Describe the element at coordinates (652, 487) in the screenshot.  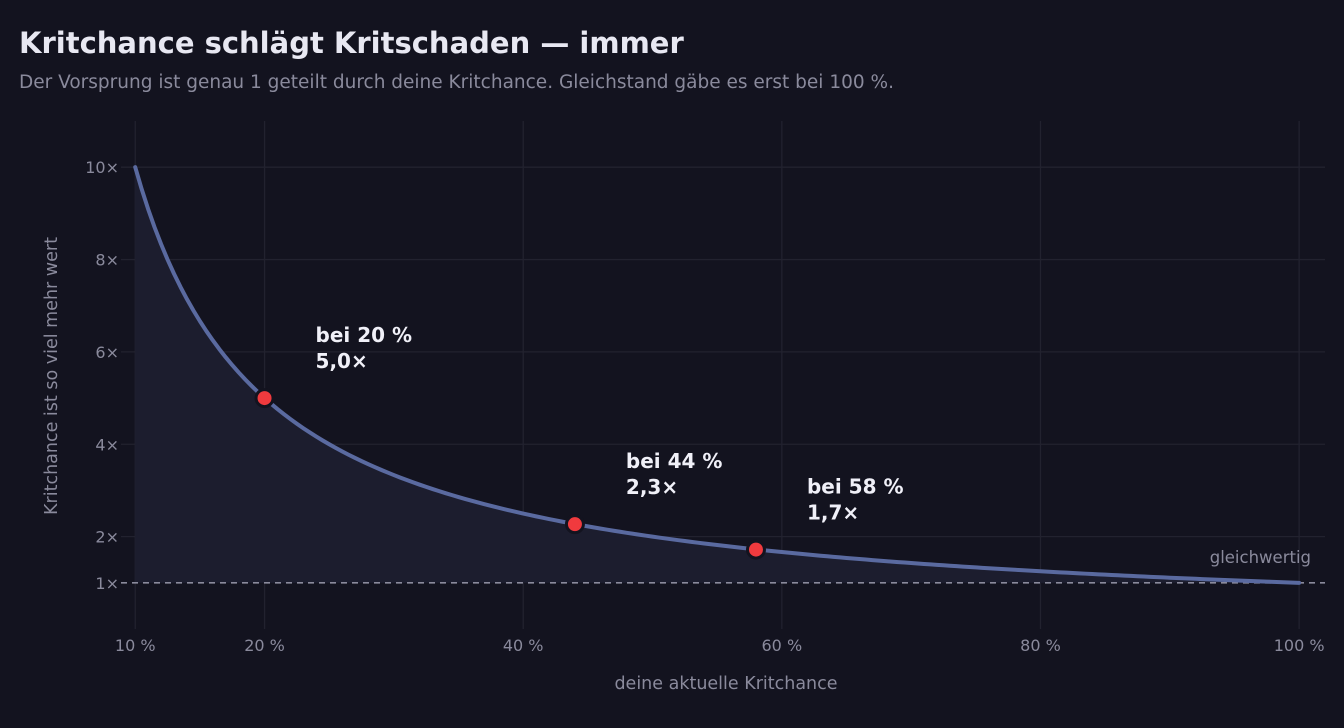
I see `annotation-value: 2,3×` at that location.